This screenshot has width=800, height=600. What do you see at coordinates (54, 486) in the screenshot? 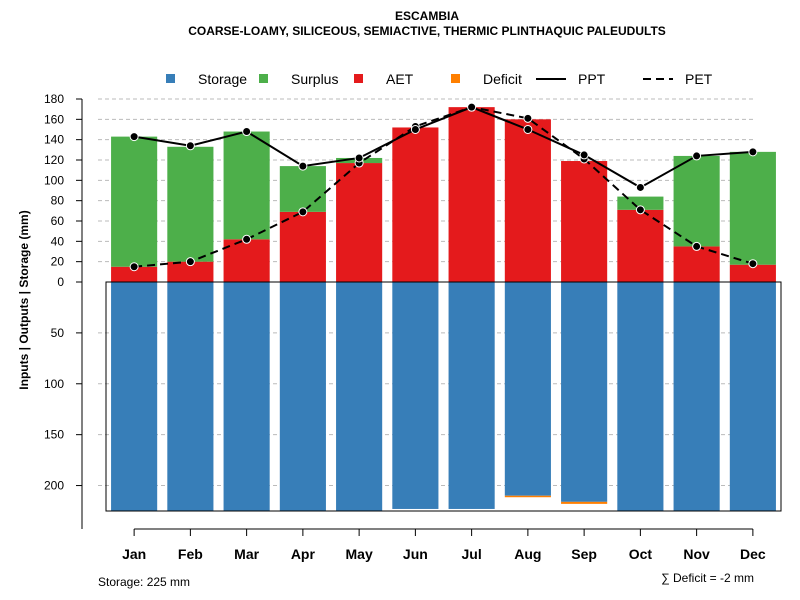
I see `y-tick-label: 200` at bounding box center [54, 486].